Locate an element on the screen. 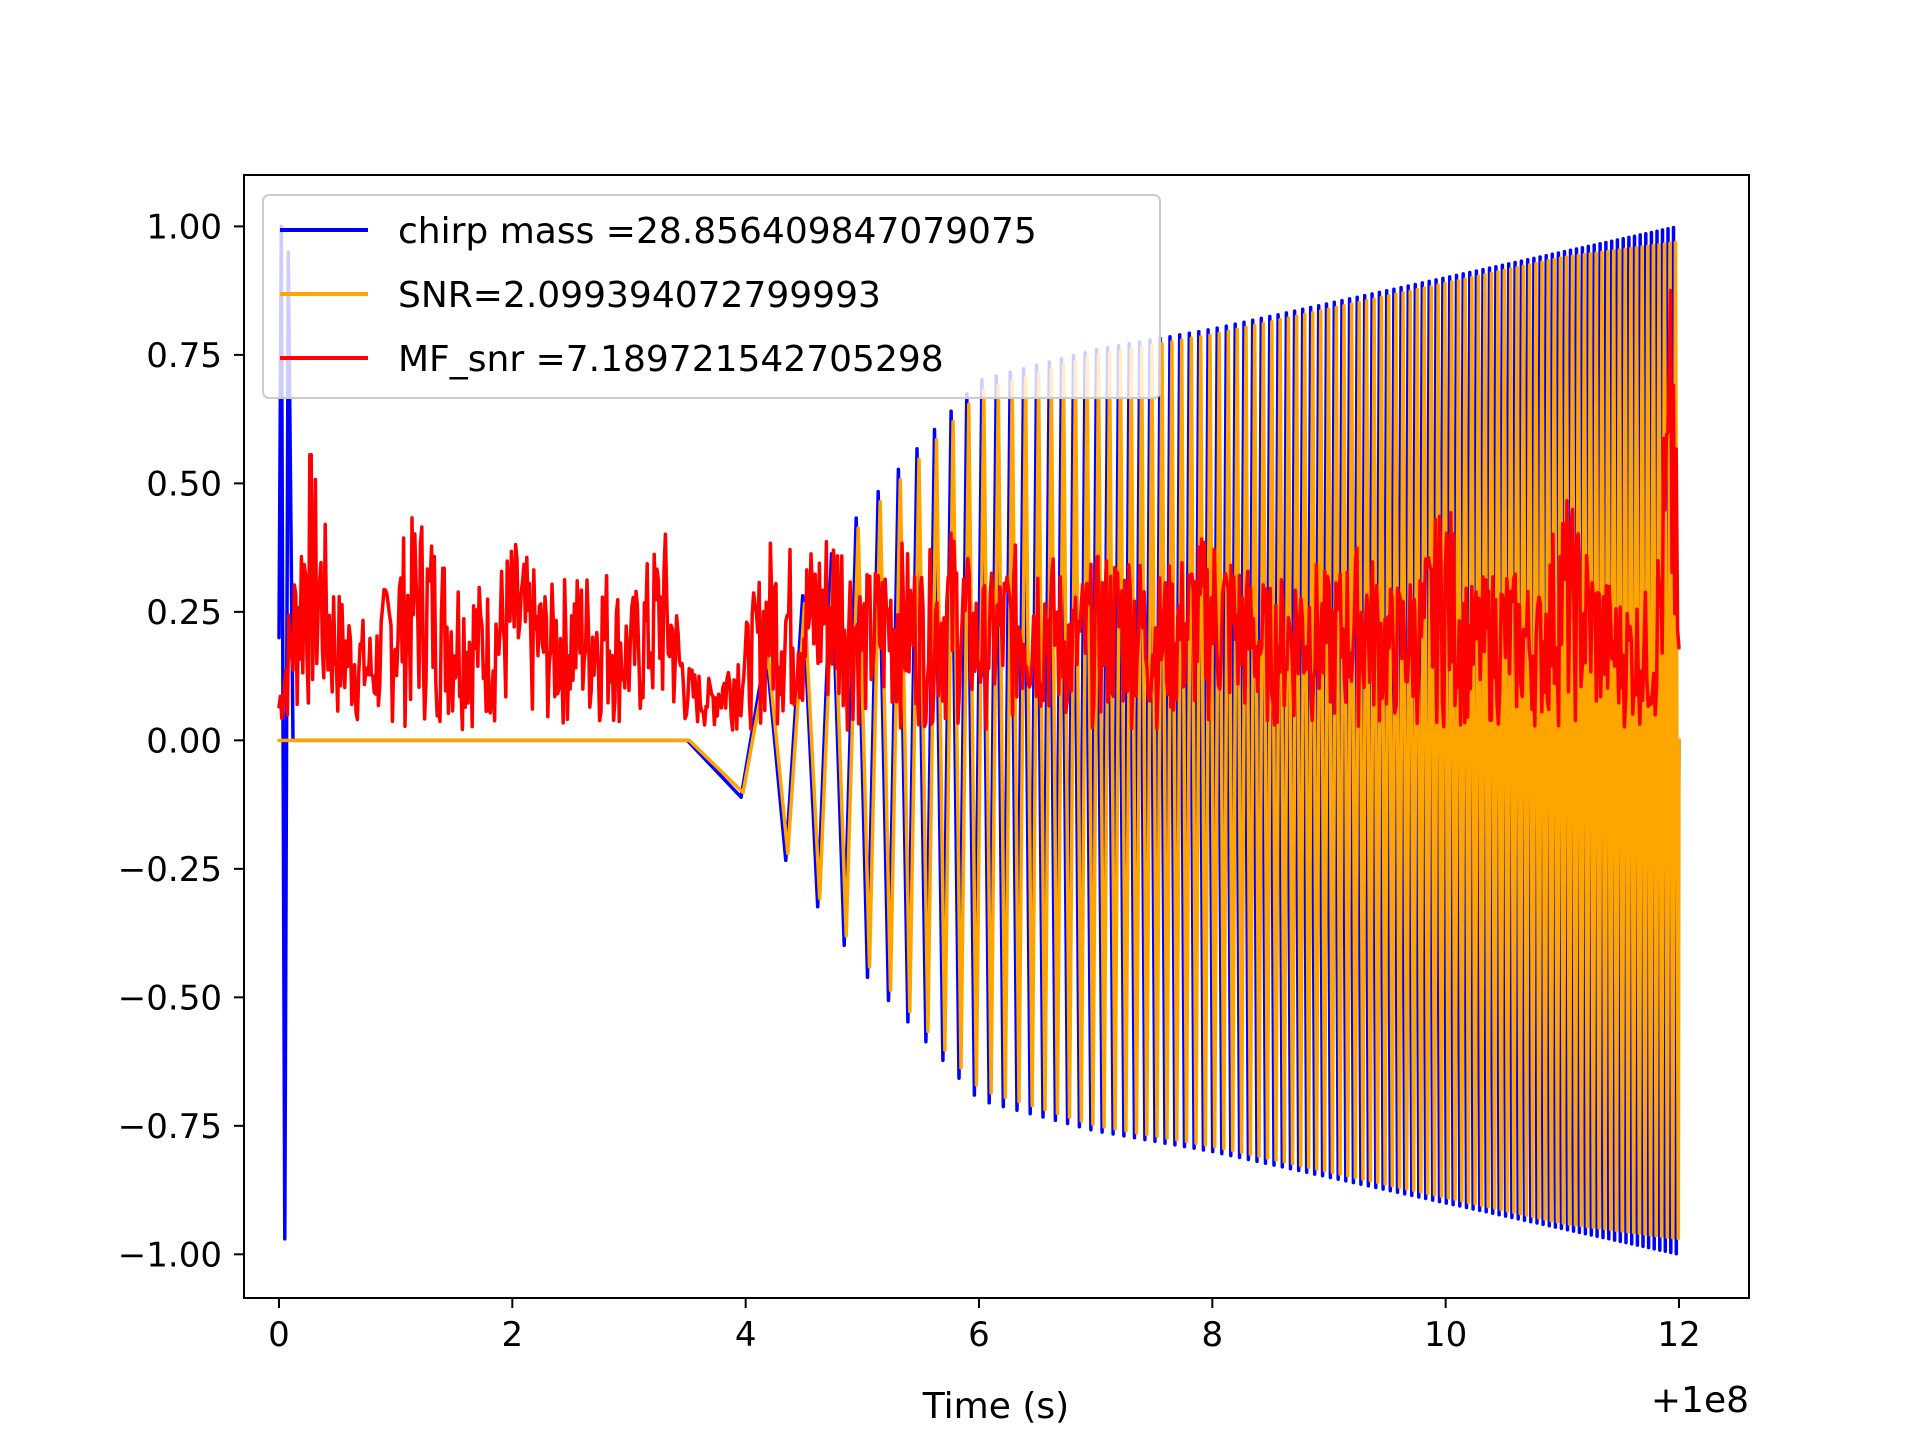  x-tick-label: 4 is located at coordinates (746, 1335).